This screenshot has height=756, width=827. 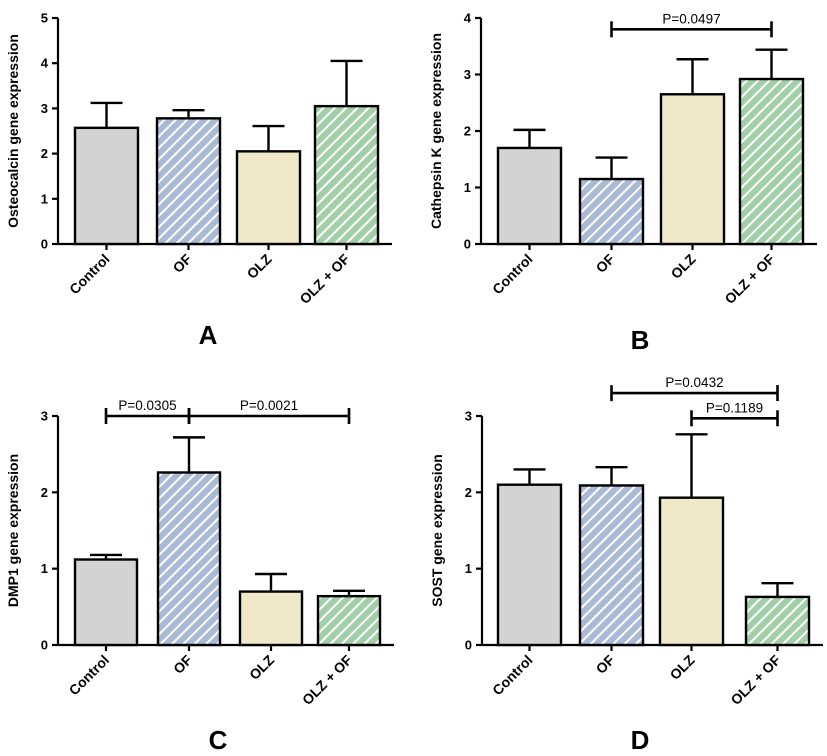 What do you see at coordinates (437, 530) in the screenshot?
I see `y-axis-label: SOST gene expression` at bounding box center [437, 530].